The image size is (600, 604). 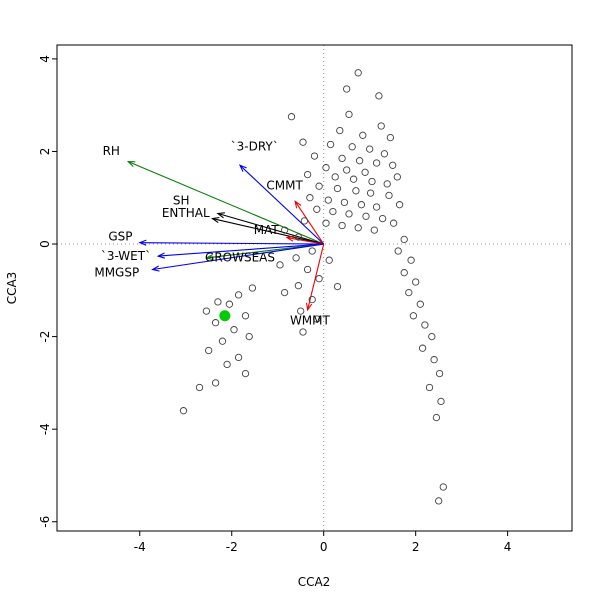 I want to click on vector-arrow-mat, so click(x=305, y=241).